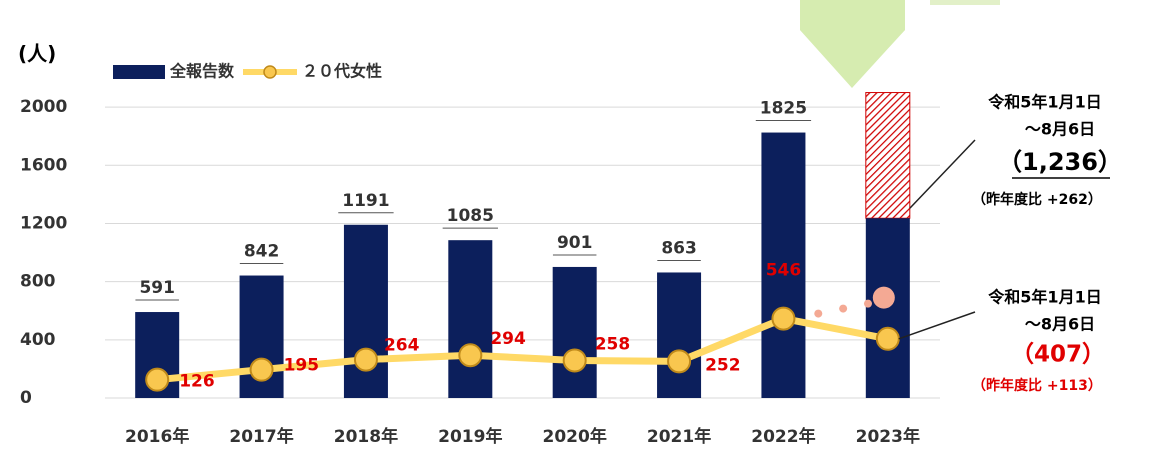 Image resolution: width=1153 pixels, height=453 pixels. What do you see at coordinates (522, 349) in the screenshot?
I see `line` at bounding box center [522, 349].